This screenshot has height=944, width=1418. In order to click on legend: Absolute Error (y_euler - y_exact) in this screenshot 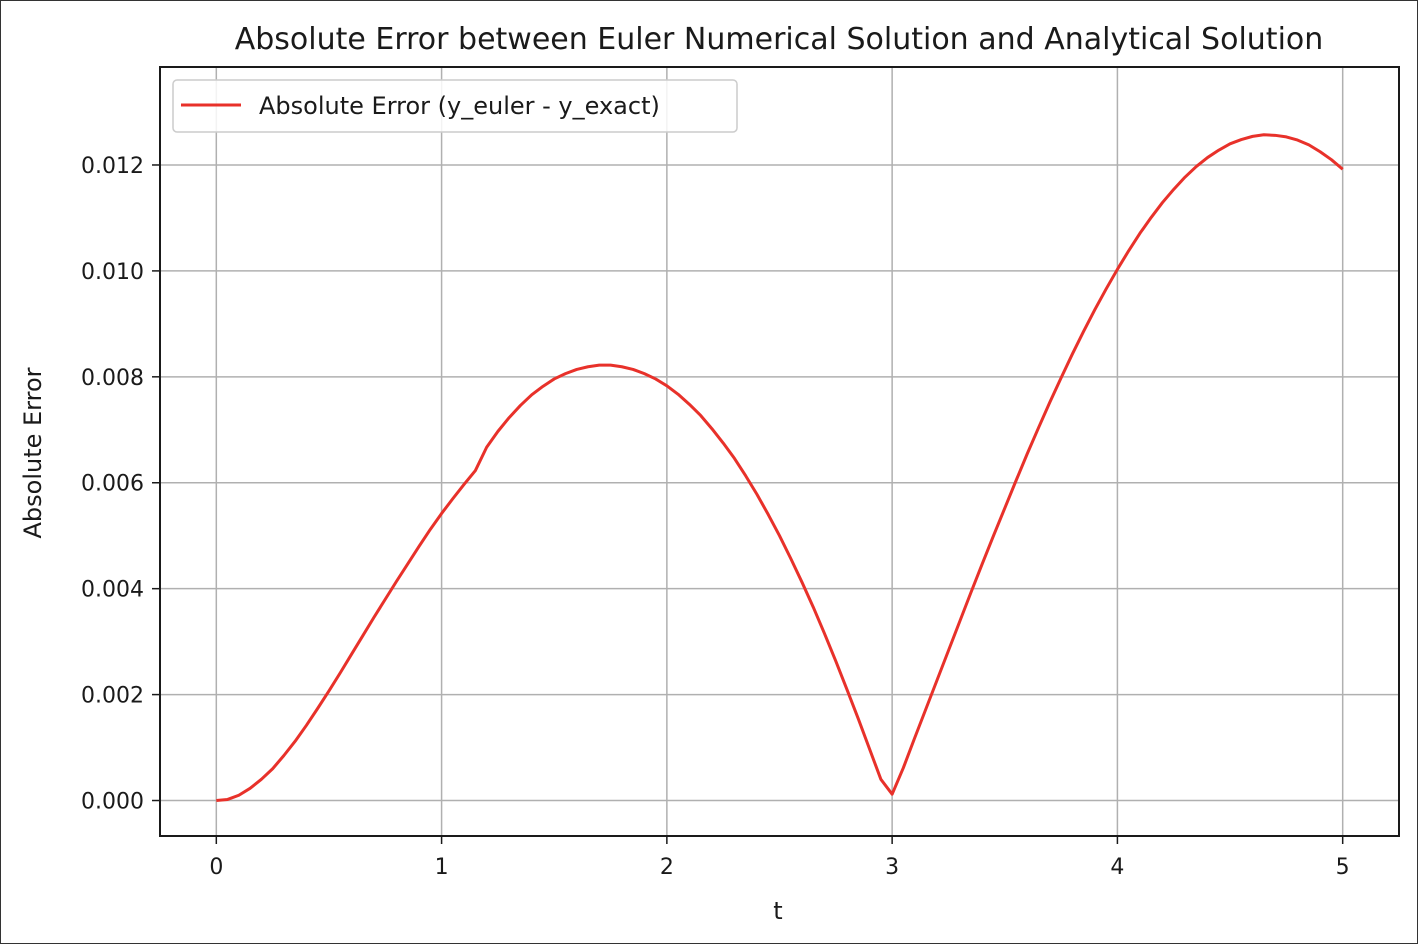, I will do `click(455, 106)`.